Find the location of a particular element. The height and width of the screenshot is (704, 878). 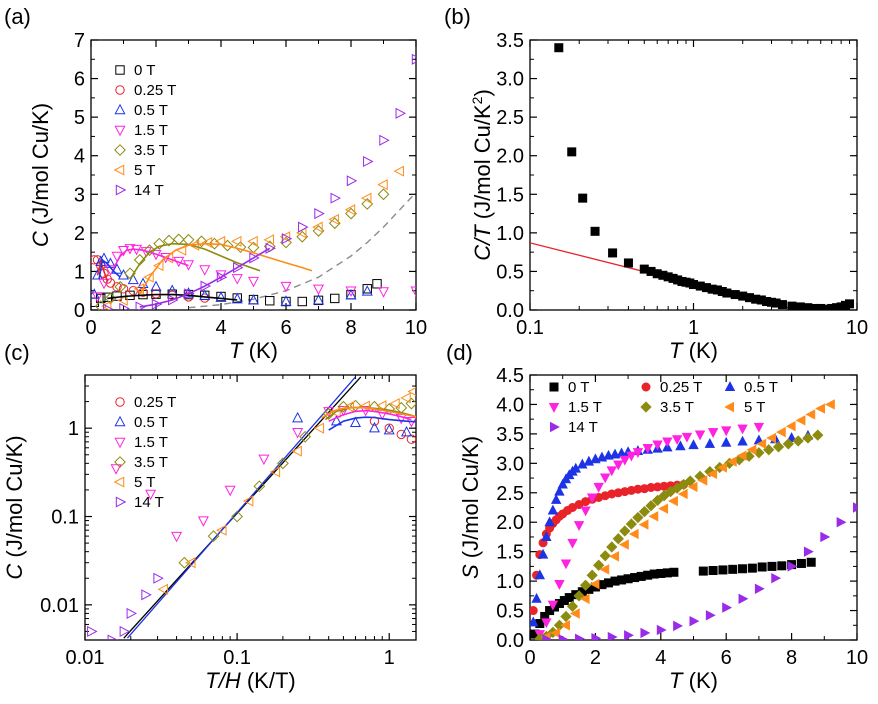

legend-marker-d-14t is located at coordinates (554, 427).